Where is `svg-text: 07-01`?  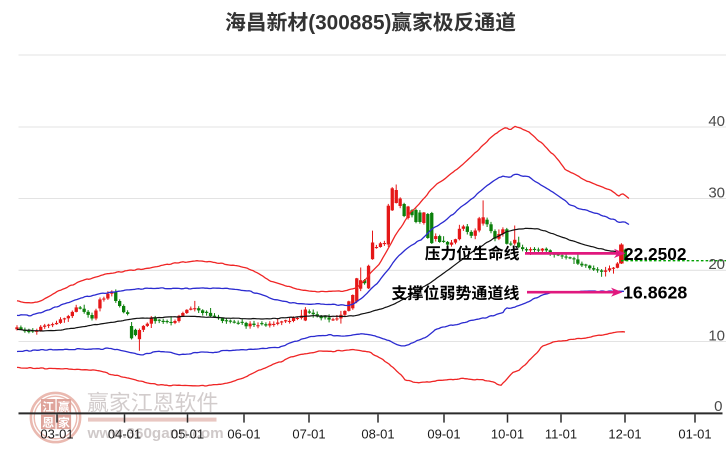
svg-text: 07-01 is located at coordinates (308, 434).